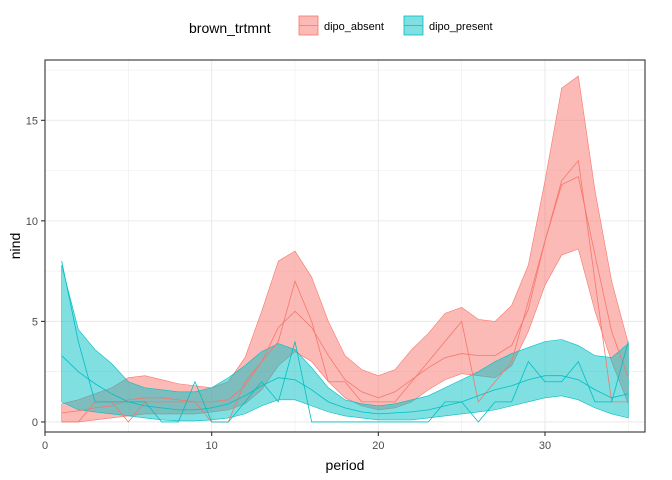  What do you see at coordinates (212, 446) in the screenshot?
I see `x-tick-label: 10` at bounding box center [212, 446].